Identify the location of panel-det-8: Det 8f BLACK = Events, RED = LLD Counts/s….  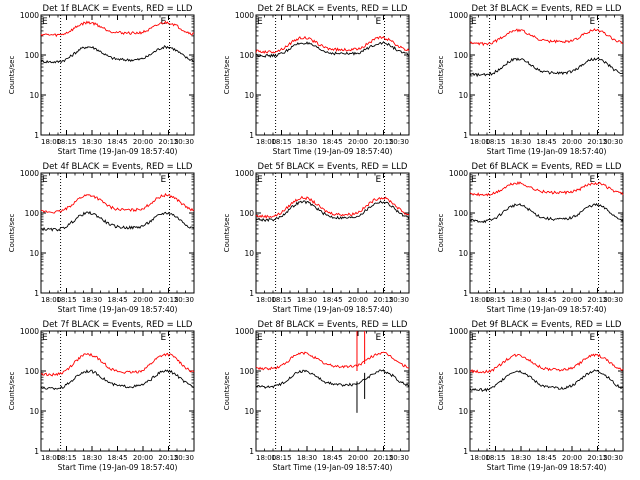
(316, 396).